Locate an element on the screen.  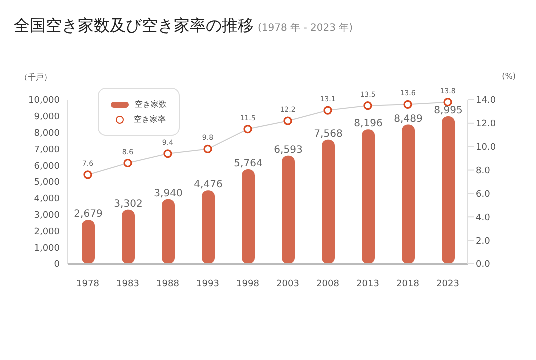
x-tick-label: 2013 is located at coordinates (368, 284).